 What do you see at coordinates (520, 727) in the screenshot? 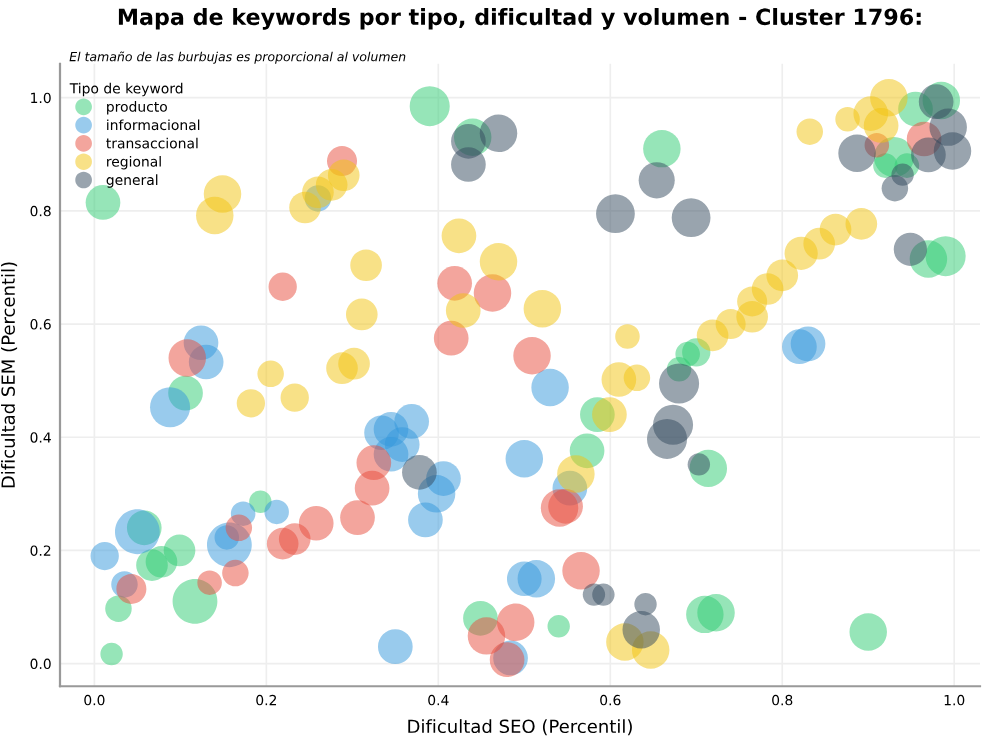
I see `x-axis-title: Dificultad SEO (Percentil)` at bounding box center [520, 727].